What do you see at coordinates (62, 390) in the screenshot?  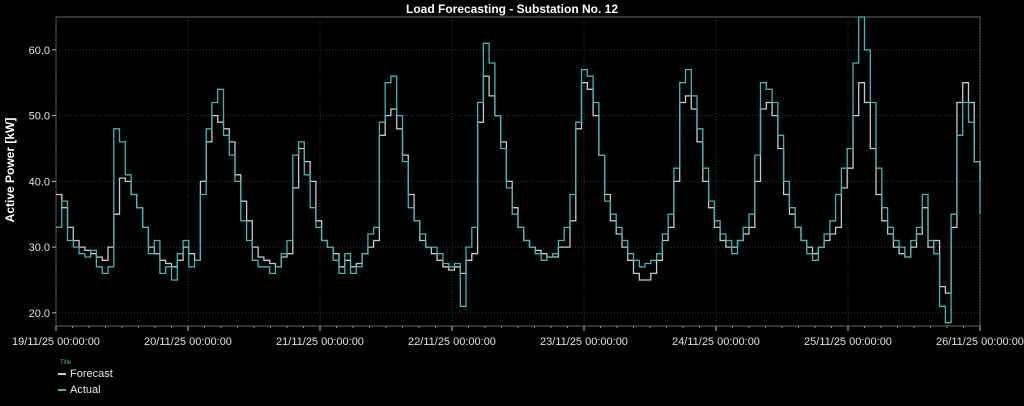 I see `legend-swatch-actual` at bounding box center [62, 390].